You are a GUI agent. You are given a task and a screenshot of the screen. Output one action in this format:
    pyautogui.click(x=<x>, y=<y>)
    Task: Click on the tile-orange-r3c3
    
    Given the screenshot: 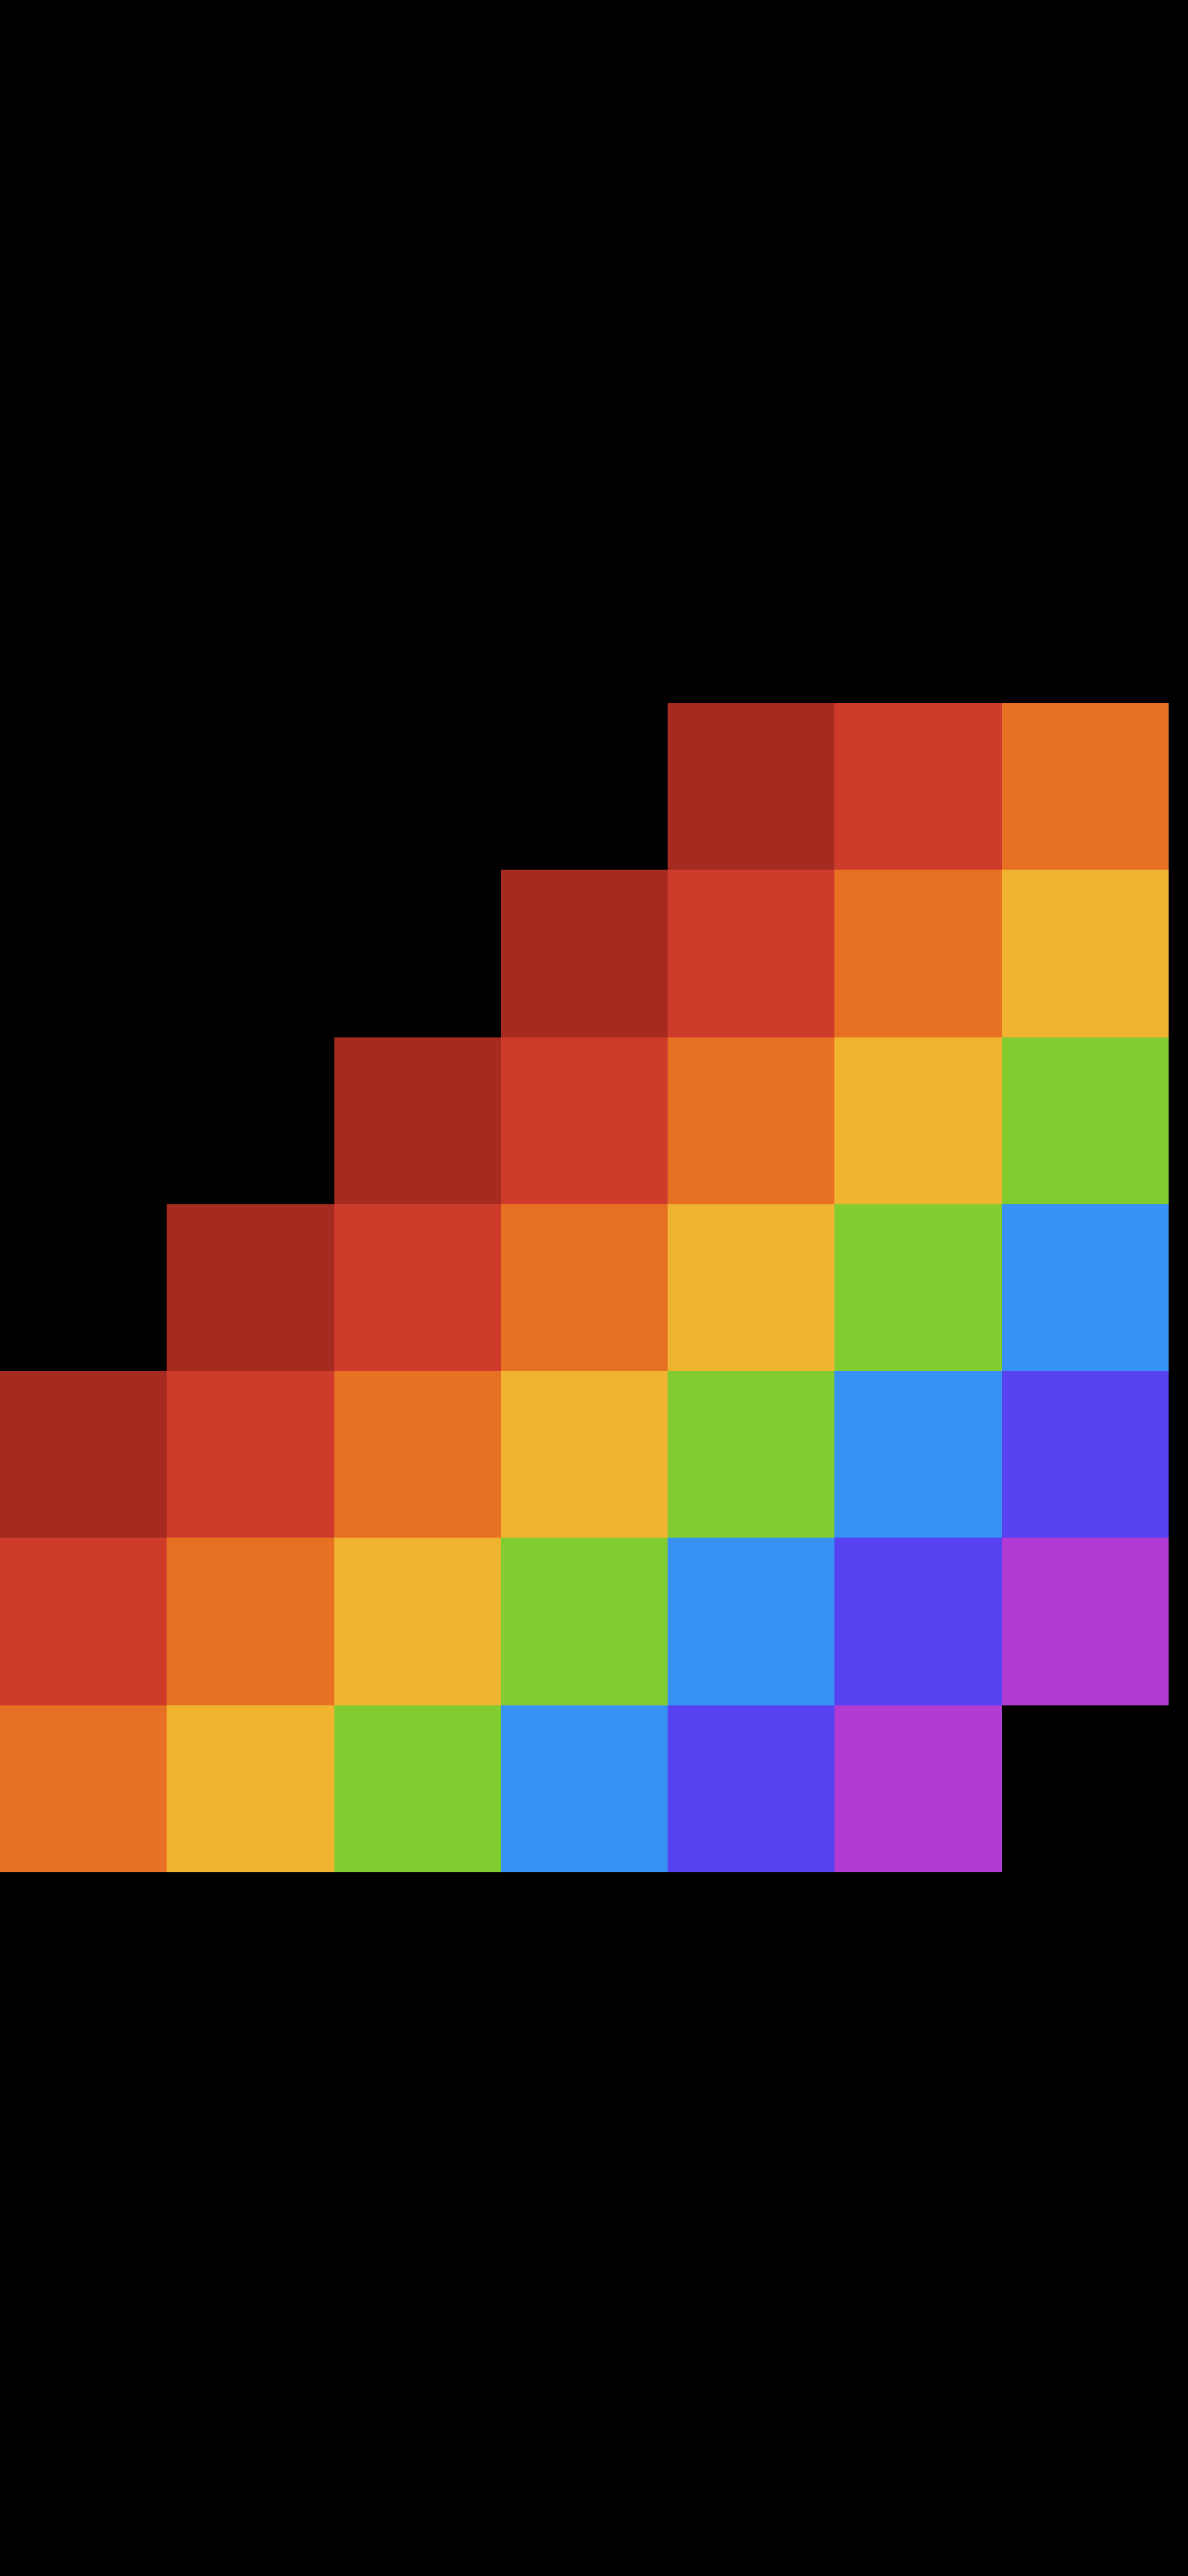 What is the action you would take?
    pyautogui.click(x=584, y=1287)
    